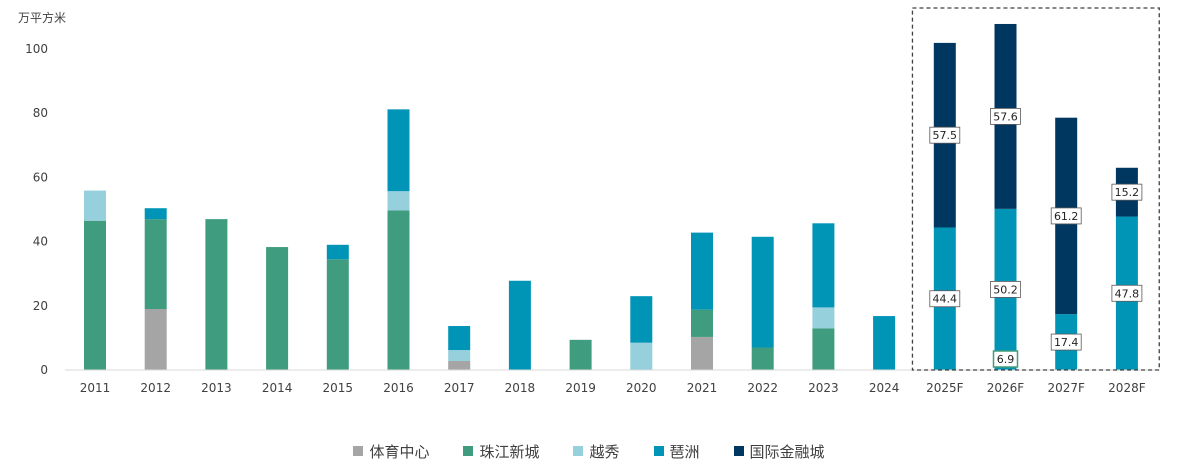 This screenshot has width=1178, height=474. What do you see at coordinates (1036, 238) in the screenshot?
I see `data-labels: 44.4 57.5 50.2 57.6 6.9 17.4 61.2 47.8 15.2` at bounding box center [1036, 238].